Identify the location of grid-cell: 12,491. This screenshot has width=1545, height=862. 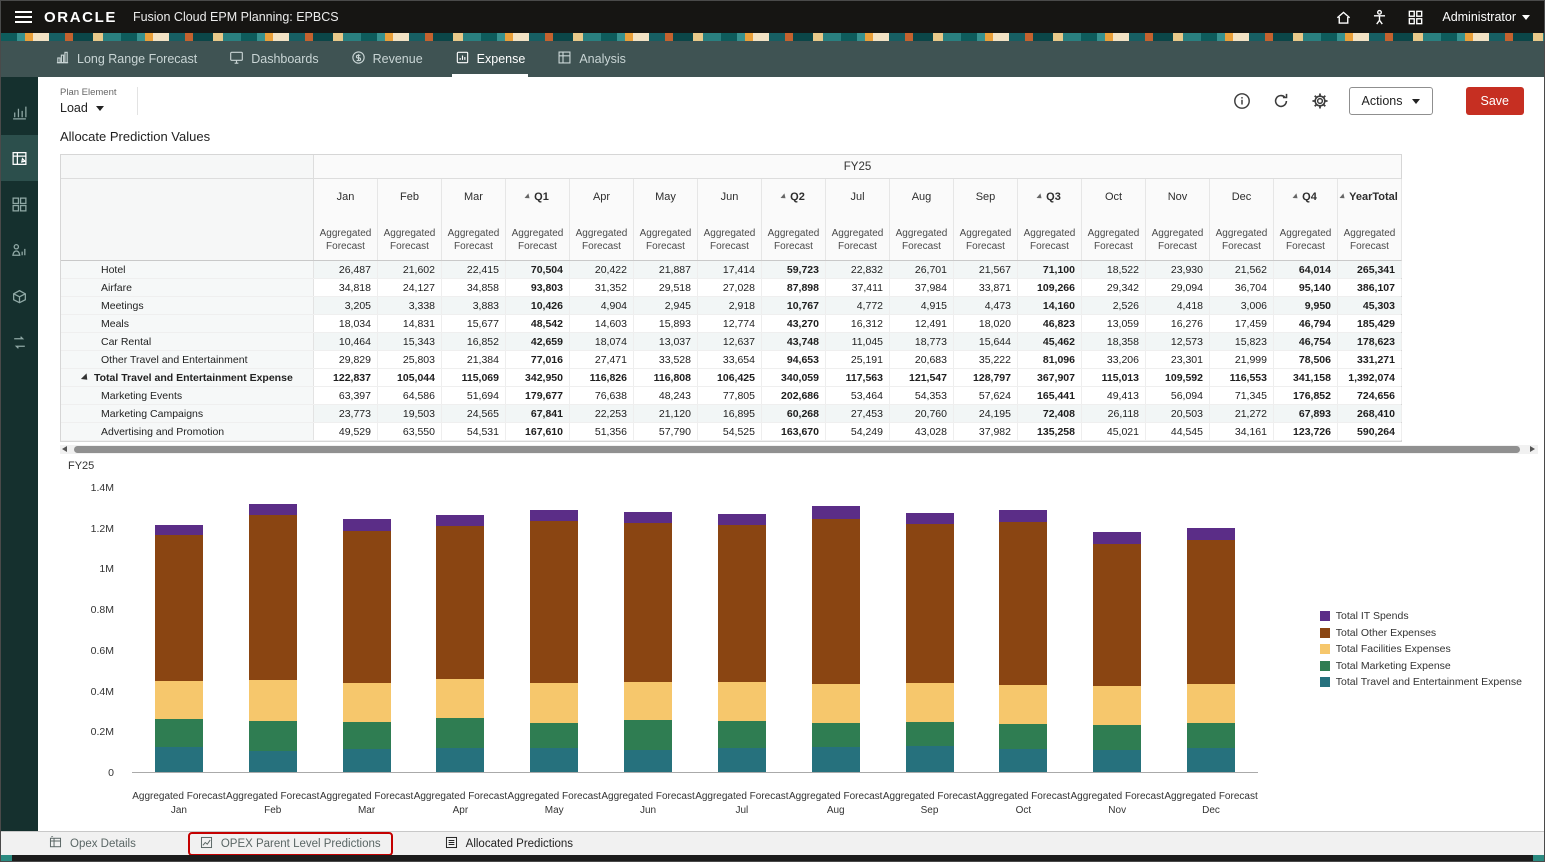
(922, 323).